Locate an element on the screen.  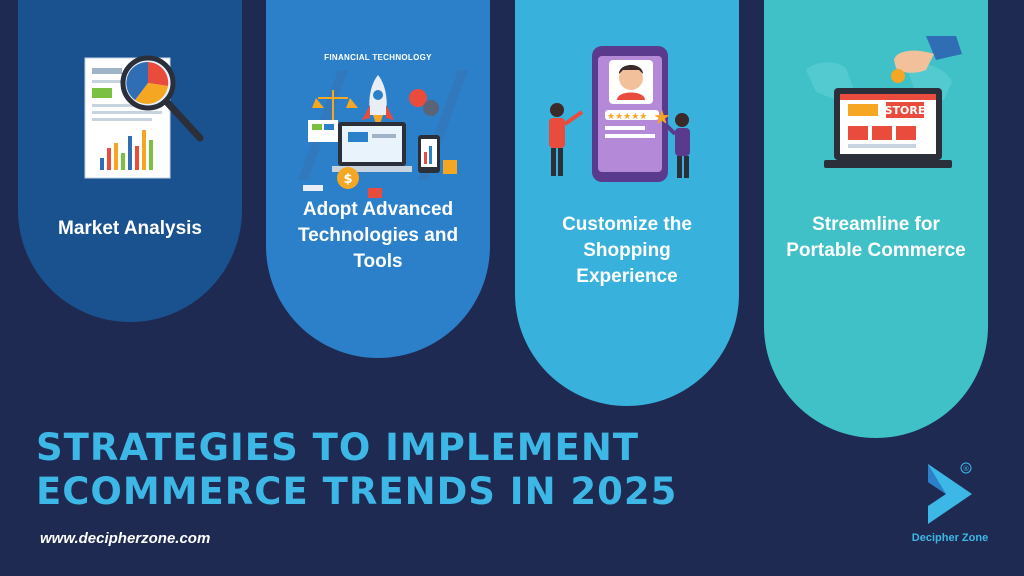
headline-line-2: ECOMMERCE TRENDS IN 2025 is located at coordinates (357, 491).